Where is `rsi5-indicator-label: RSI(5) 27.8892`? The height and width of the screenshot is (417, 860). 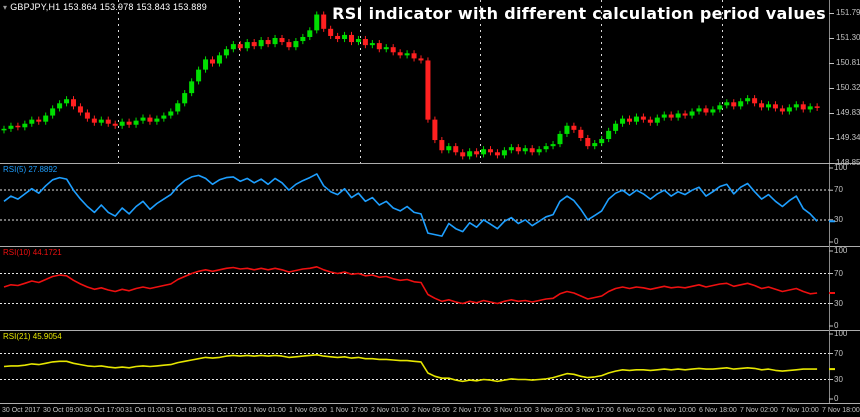
rsi5-indicator-label: RSI(5) 27.8892 is located at coordinates (30, 169).